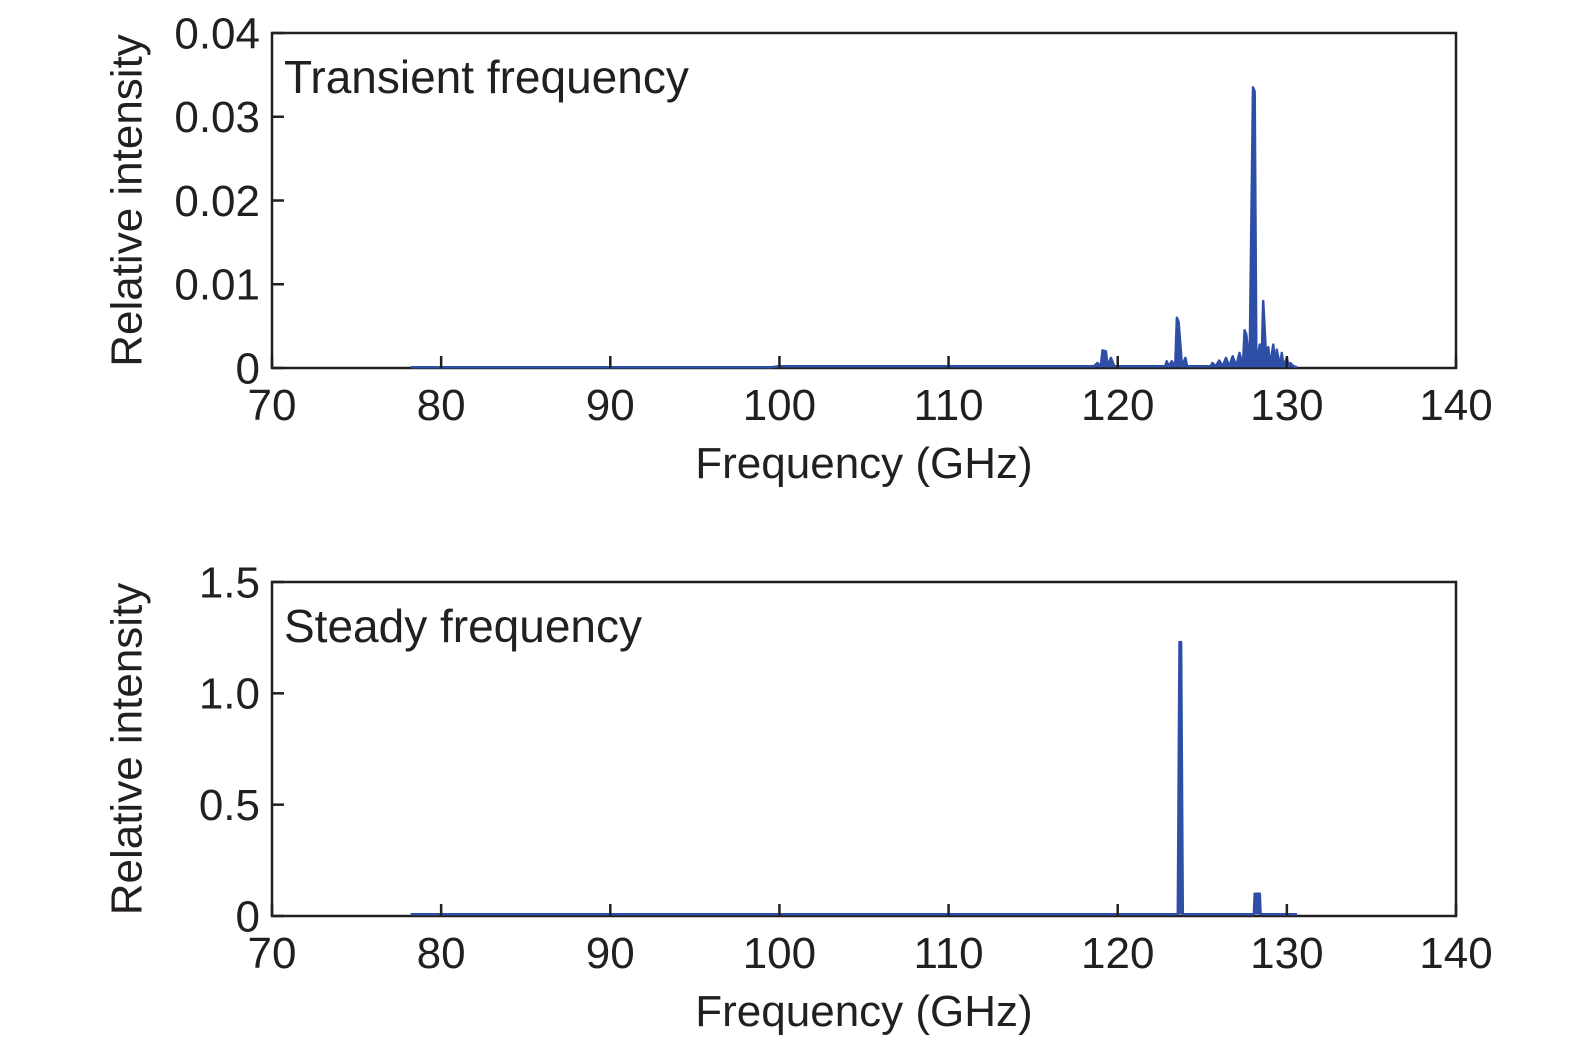 The width and height of the screenshot is (1575, 1041). What do you see at coordinates (229, 582) in the screenshot?
I see `y-tick-label: 1.5` at bounding box center [229, 582].